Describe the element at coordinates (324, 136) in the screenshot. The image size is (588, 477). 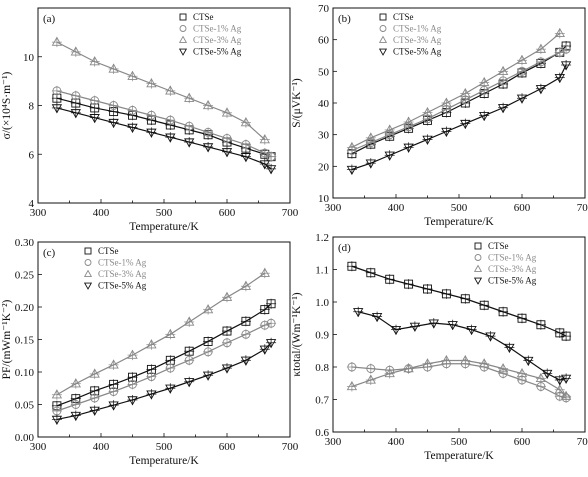
I see `y-tick-label: 30` at that location.